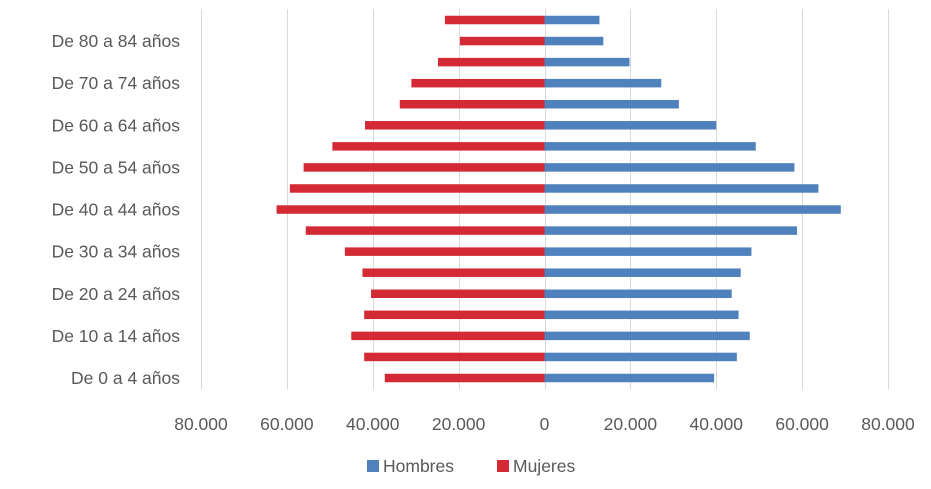  I want to click on y-tick-label: De 70 a 74 años, so click(116, 83).